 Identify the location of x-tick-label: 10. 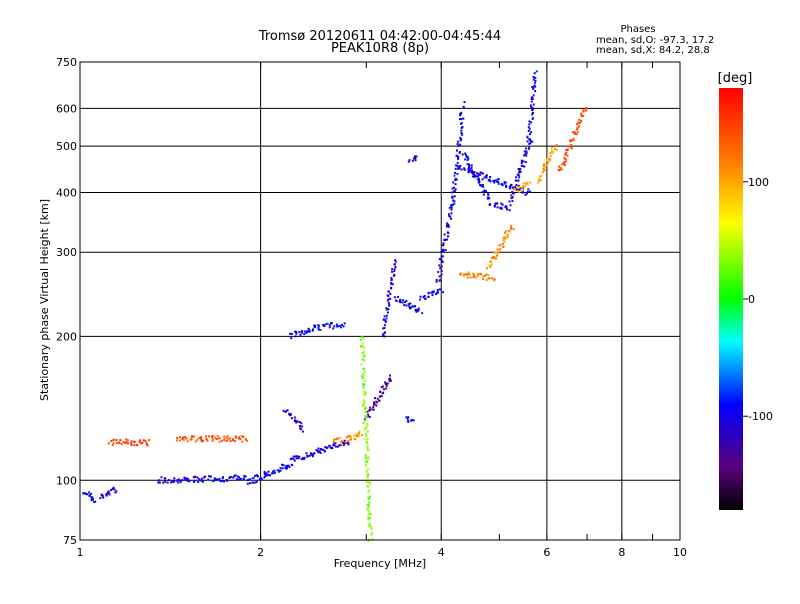
(680, 552).